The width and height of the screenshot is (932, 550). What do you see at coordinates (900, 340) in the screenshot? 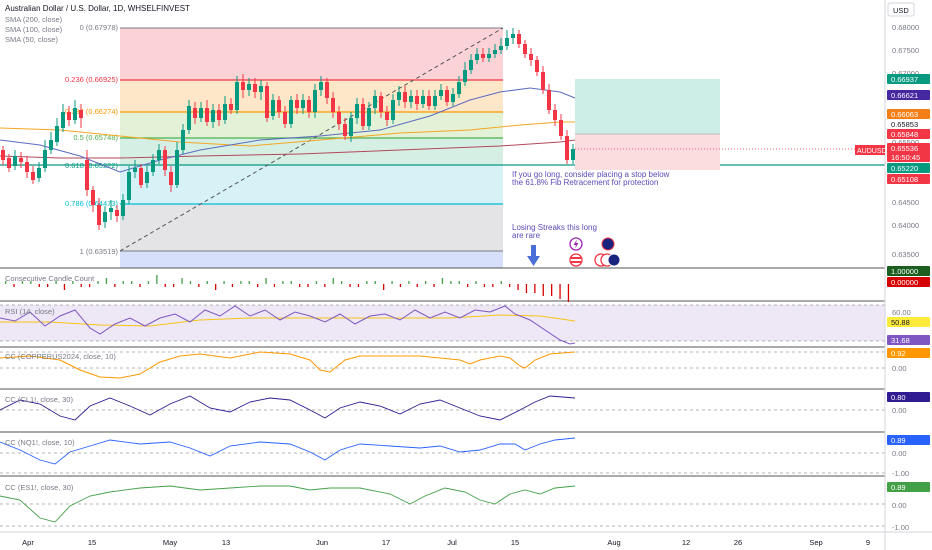
I see `pane-badge-label: 31.68` at bounding box center [900, 340].